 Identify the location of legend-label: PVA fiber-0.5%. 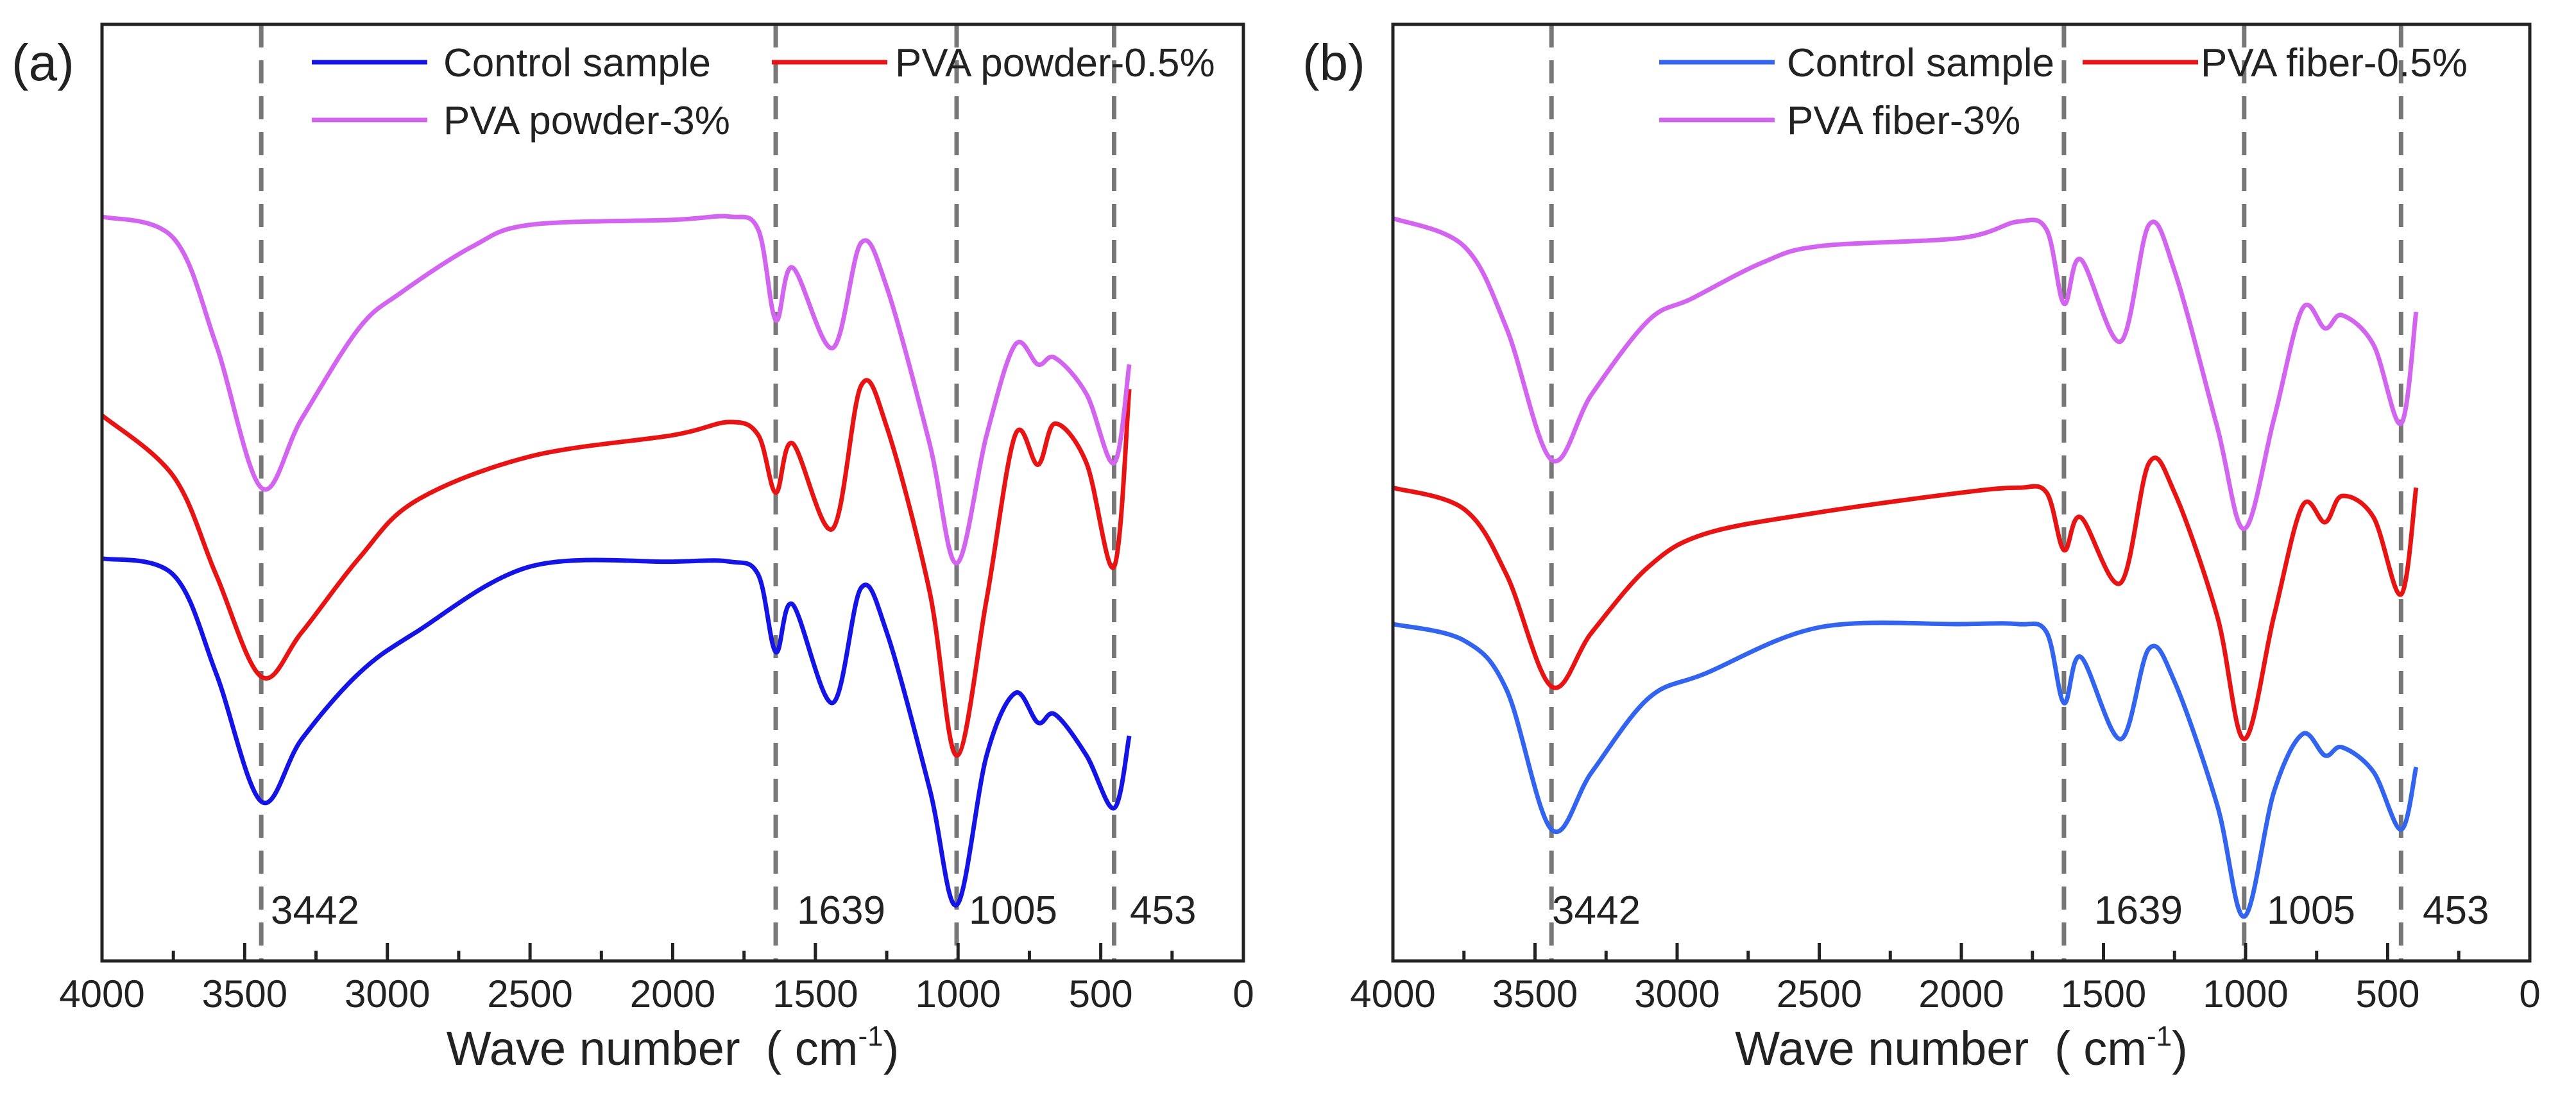
(2334, 63).